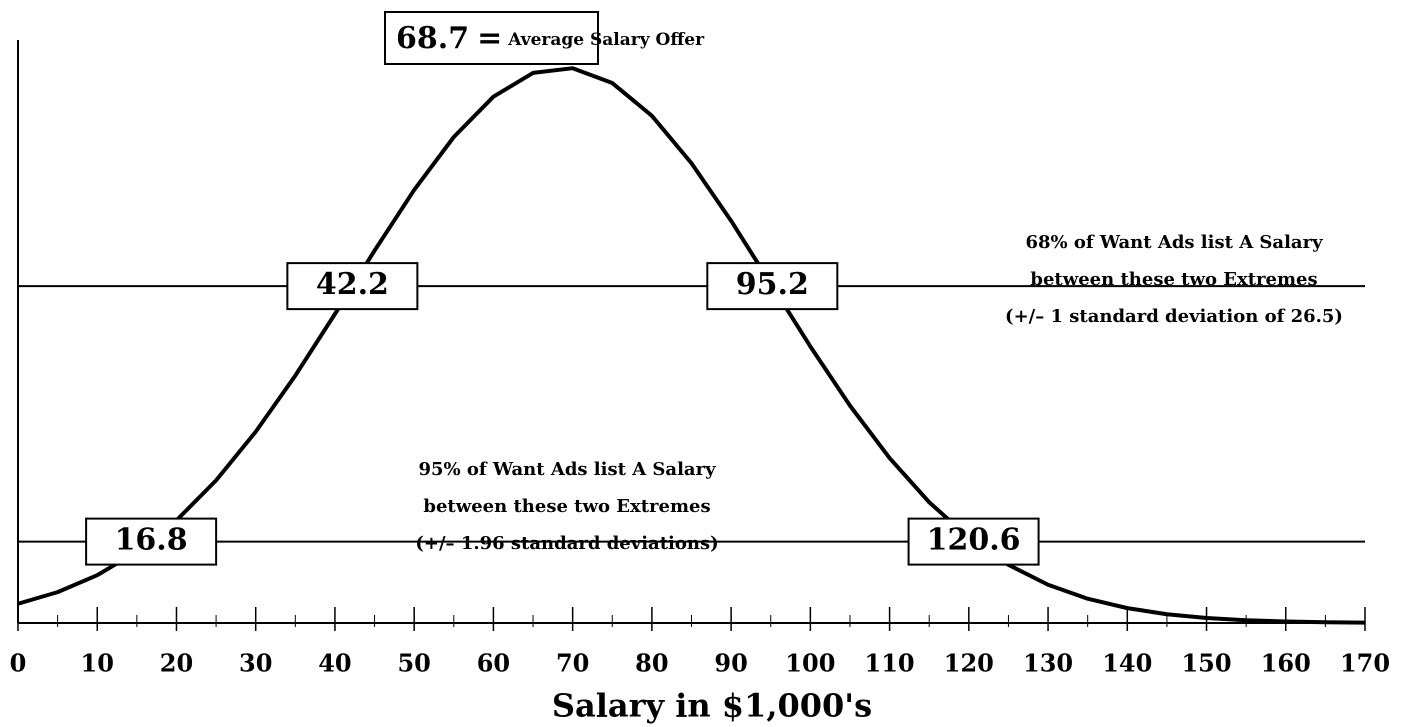 The width and height of the screenshot is (1405, 727). I want to click on x-tick-label: 30, so click(255, 663).